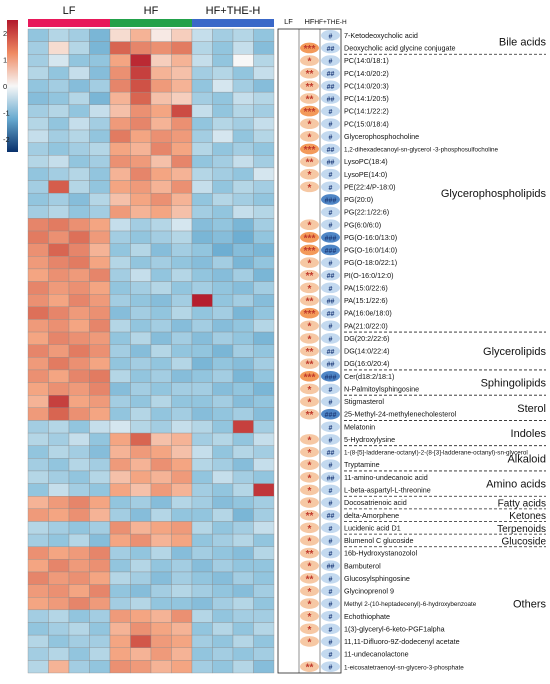 Image resolution: width=550 pixels, height=684 pixels. Describe the element at coordinates (370, 262) in the screenshot. I see `row-label: PG(O-18:0/22:1)` at that location.